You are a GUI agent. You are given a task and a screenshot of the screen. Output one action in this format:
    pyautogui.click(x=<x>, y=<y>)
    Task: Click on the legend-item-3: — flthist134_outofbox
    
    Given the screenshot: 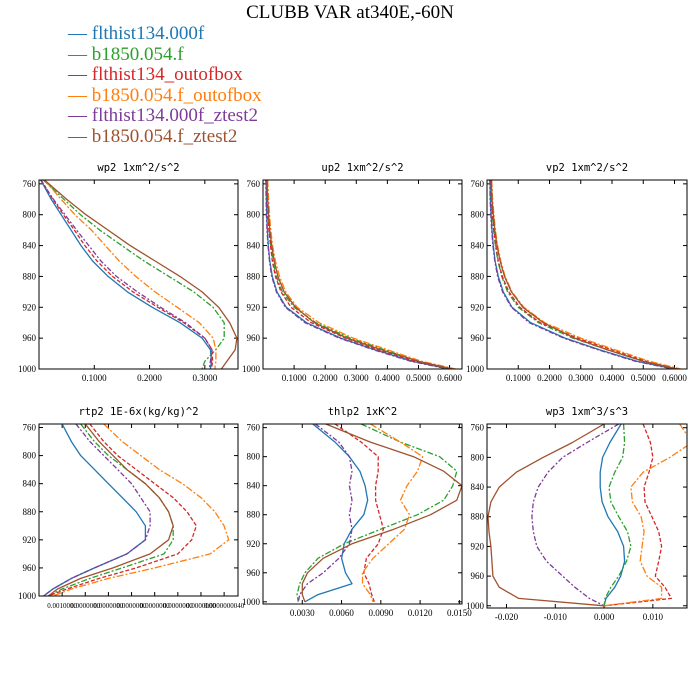 What is the action you would take?
    pyautogui.click(x=165, y=75)
    